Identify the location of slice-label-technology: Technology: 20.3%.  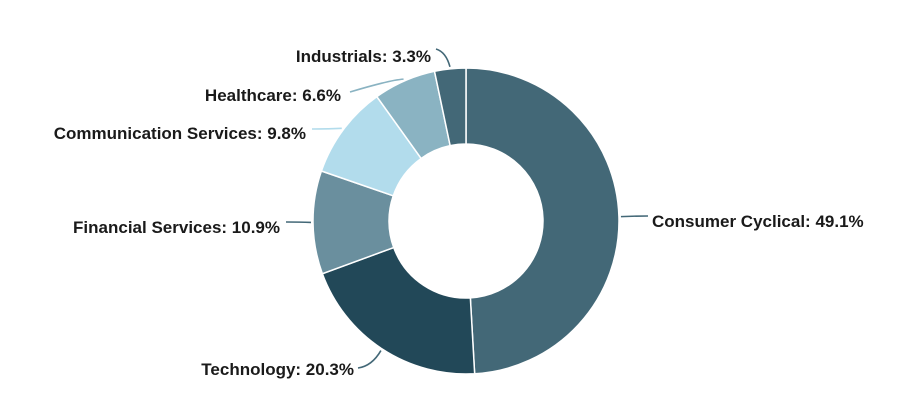
(277, 369).